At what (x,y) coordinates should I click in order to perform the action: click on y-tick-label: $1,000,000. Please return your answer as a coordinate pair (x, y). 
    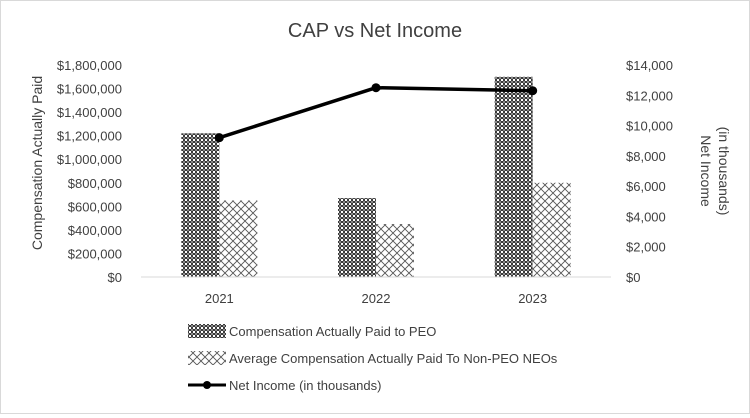
    Looking at the image, I should click on (89, 159).